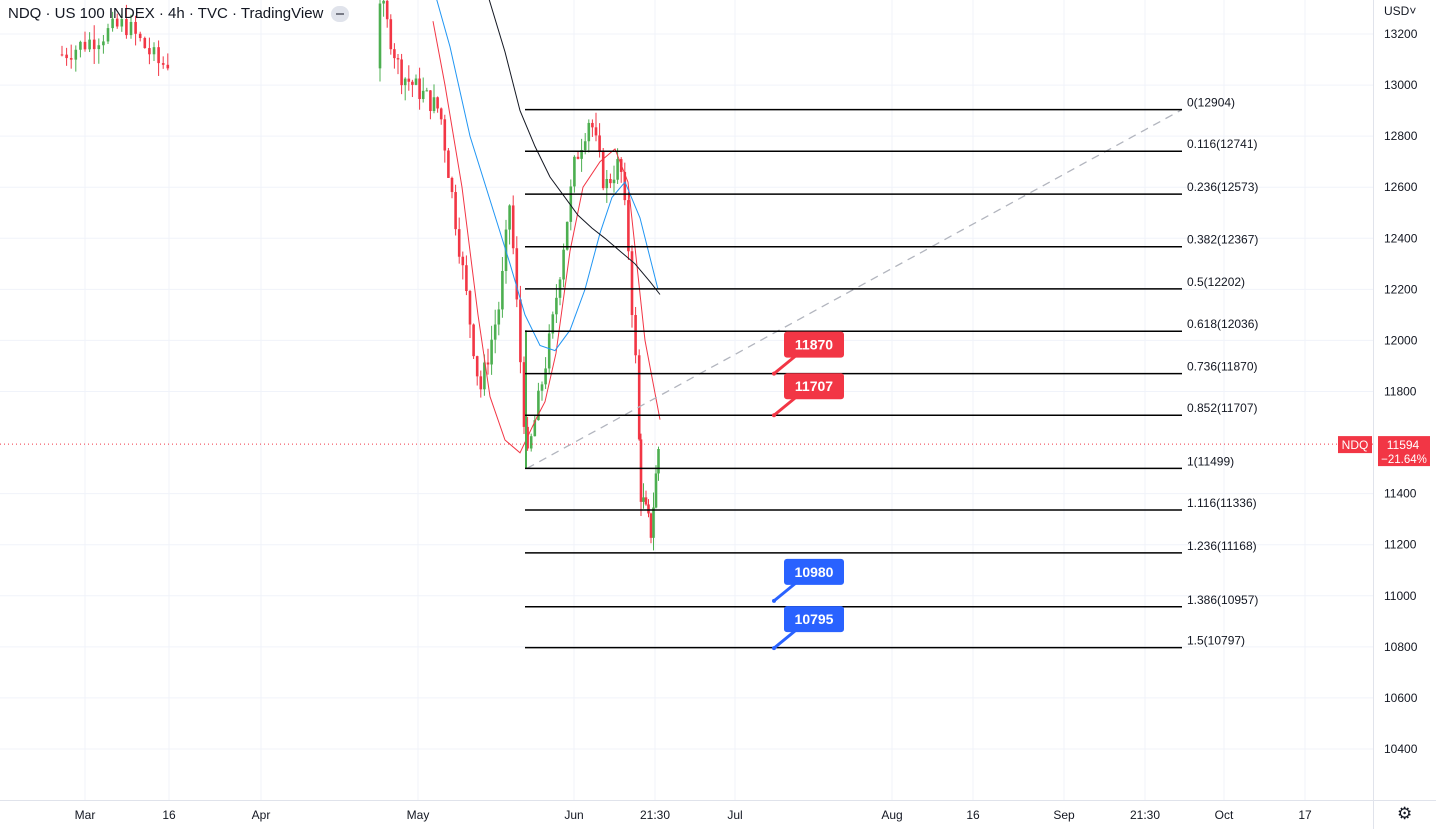 The image size is (1436, 834). What do you see at coordinates (1400, 596) in the screenshot?
I see `price-tick-label: 11000` at bounding box center [1400, 596].